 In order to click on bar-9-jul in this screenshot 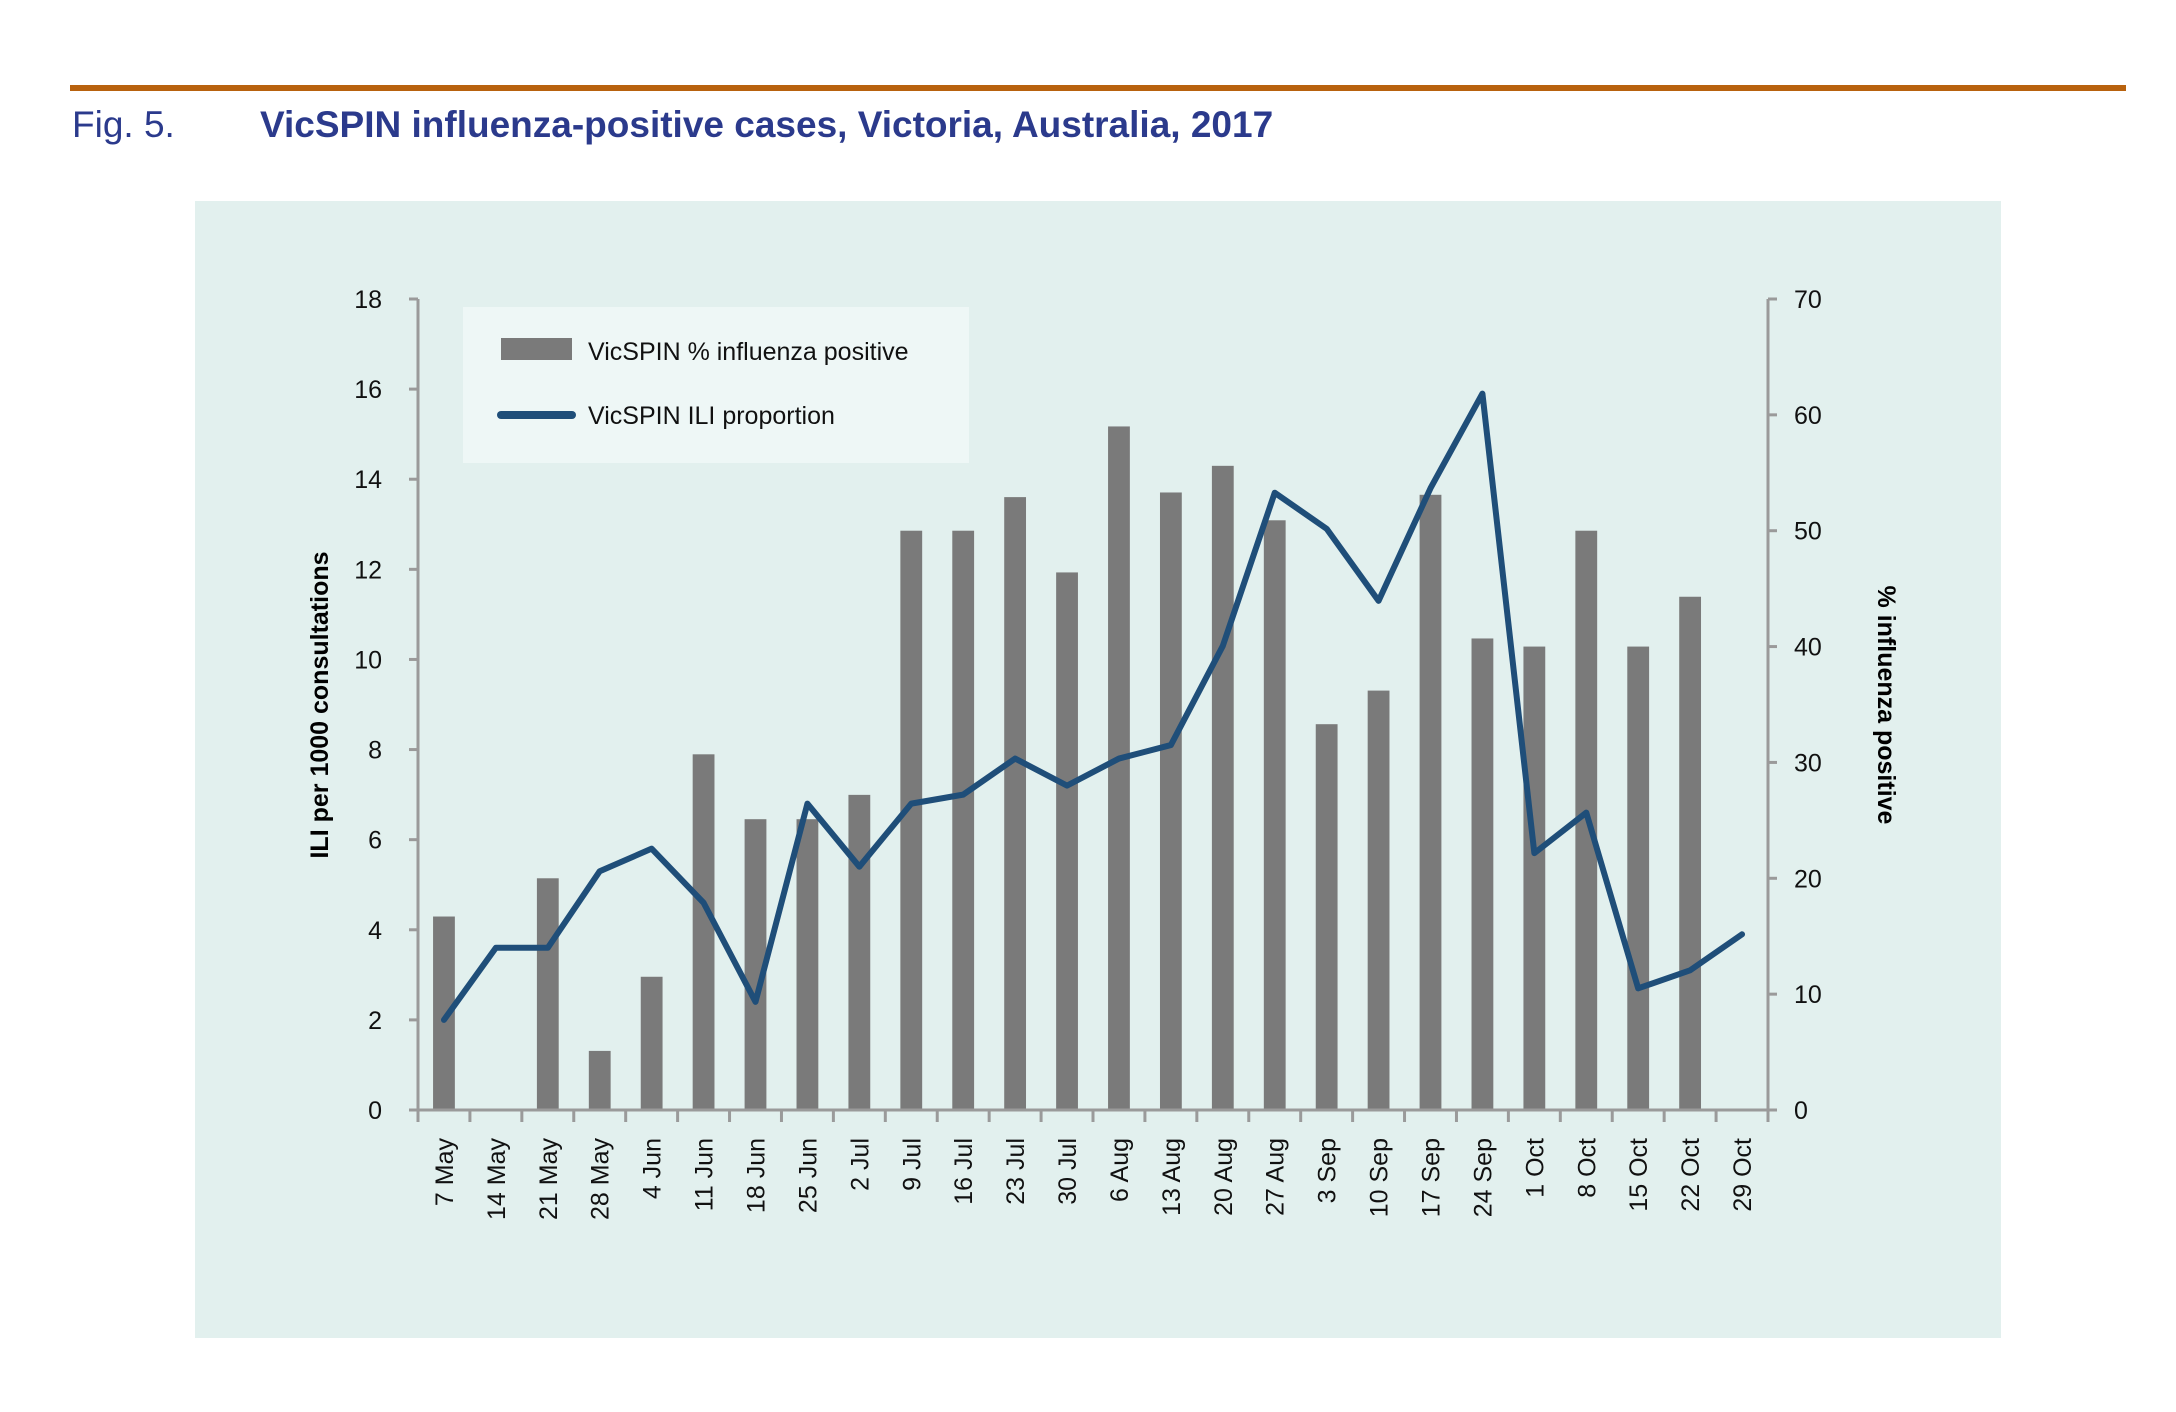, I will do `click(911, 820)`.